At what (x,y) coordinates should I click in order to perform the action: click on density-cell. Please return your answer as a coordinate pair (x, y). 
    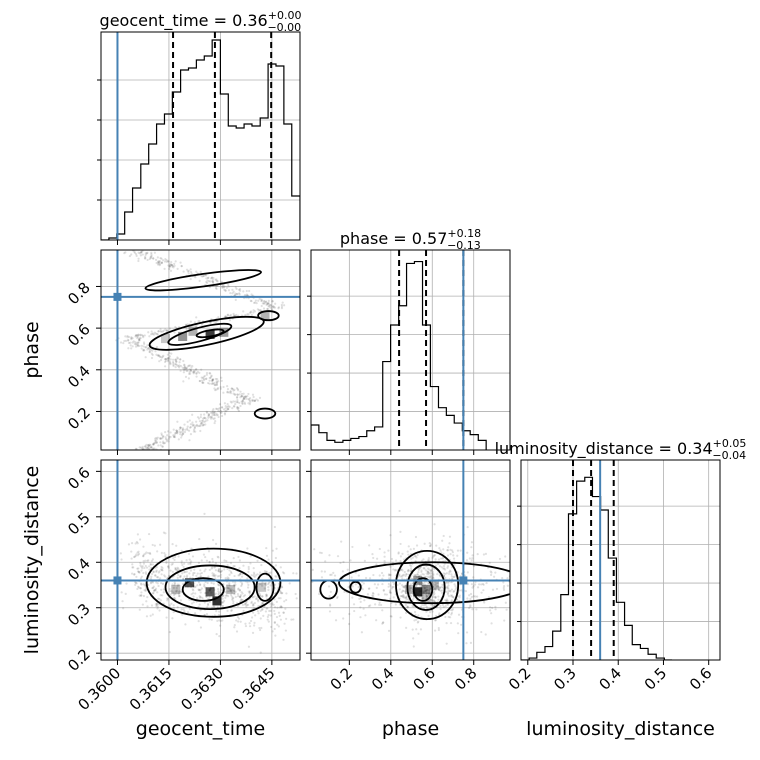
    Looking at the image, I should click on (426, 590).